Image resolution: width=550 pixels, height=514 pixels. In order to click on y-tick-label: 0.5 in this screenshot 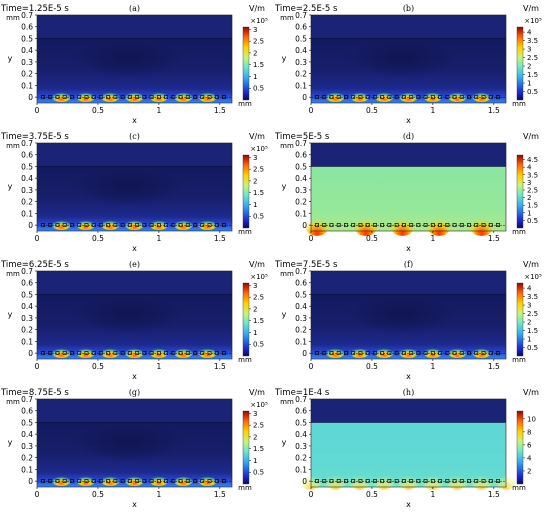, I will do `click(301, 38)`.